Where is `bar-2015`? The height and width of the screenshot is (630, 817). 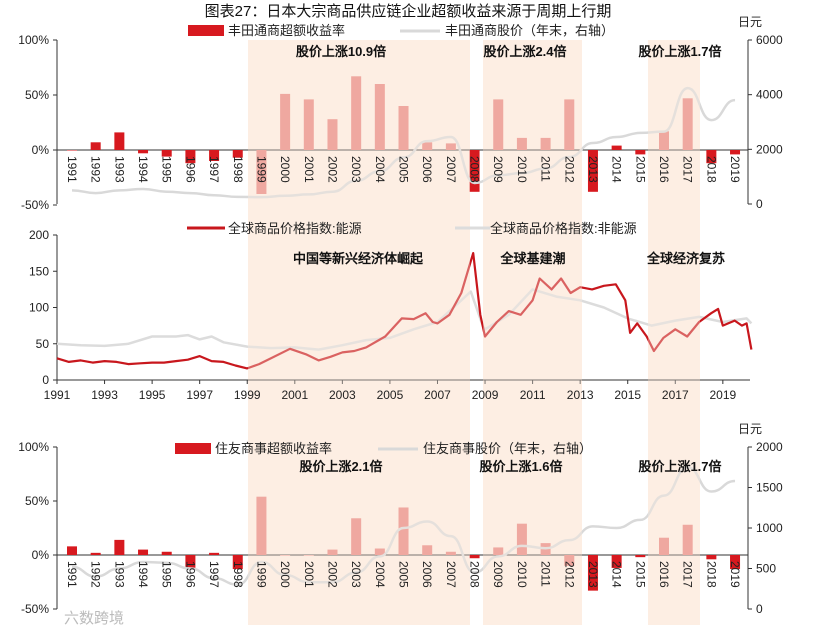 bar-2015 is located at coordinates (640, 152).